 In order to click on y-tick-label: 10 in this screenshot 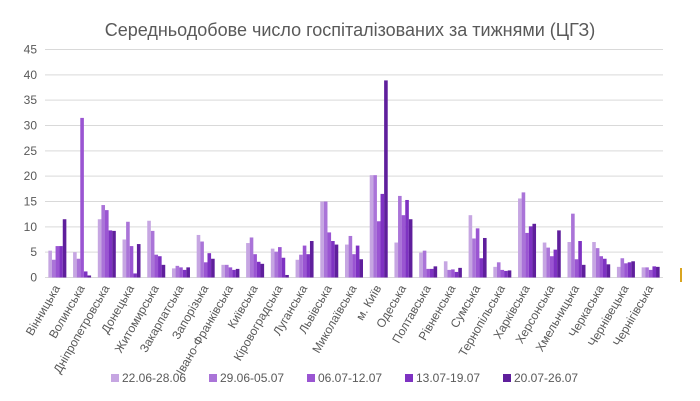, I will do `click(31, 227)`.